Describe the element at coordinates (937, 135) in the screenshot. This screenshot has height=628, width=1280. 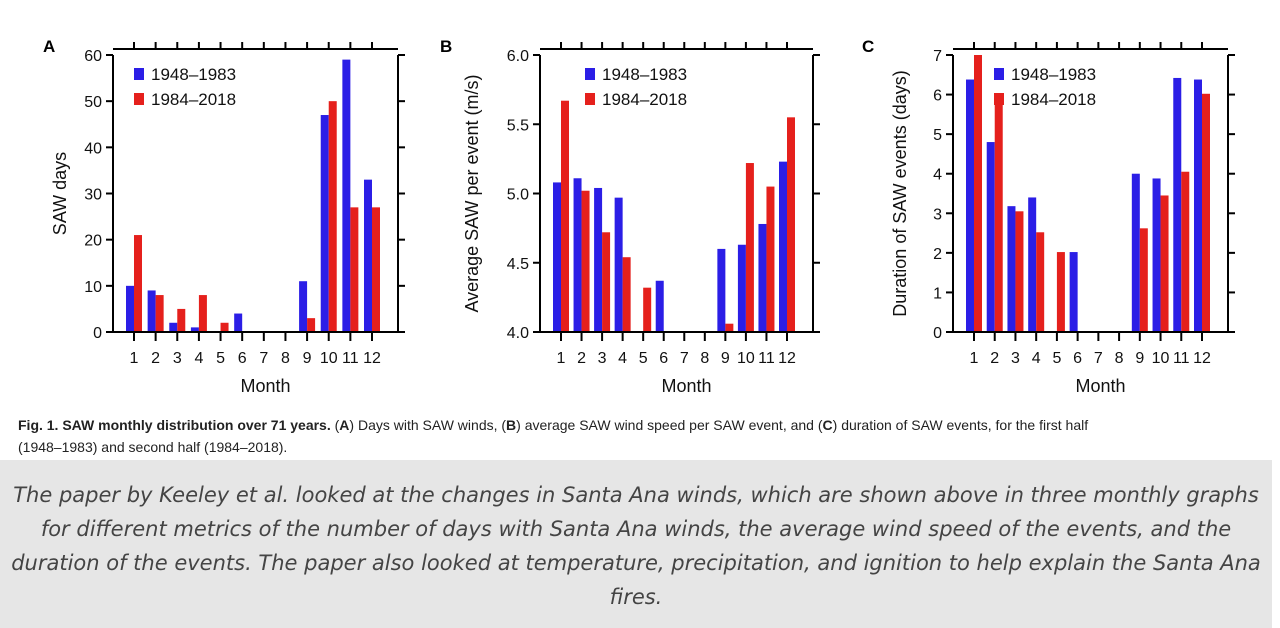
I see `y-tick-label: 5` at that location.